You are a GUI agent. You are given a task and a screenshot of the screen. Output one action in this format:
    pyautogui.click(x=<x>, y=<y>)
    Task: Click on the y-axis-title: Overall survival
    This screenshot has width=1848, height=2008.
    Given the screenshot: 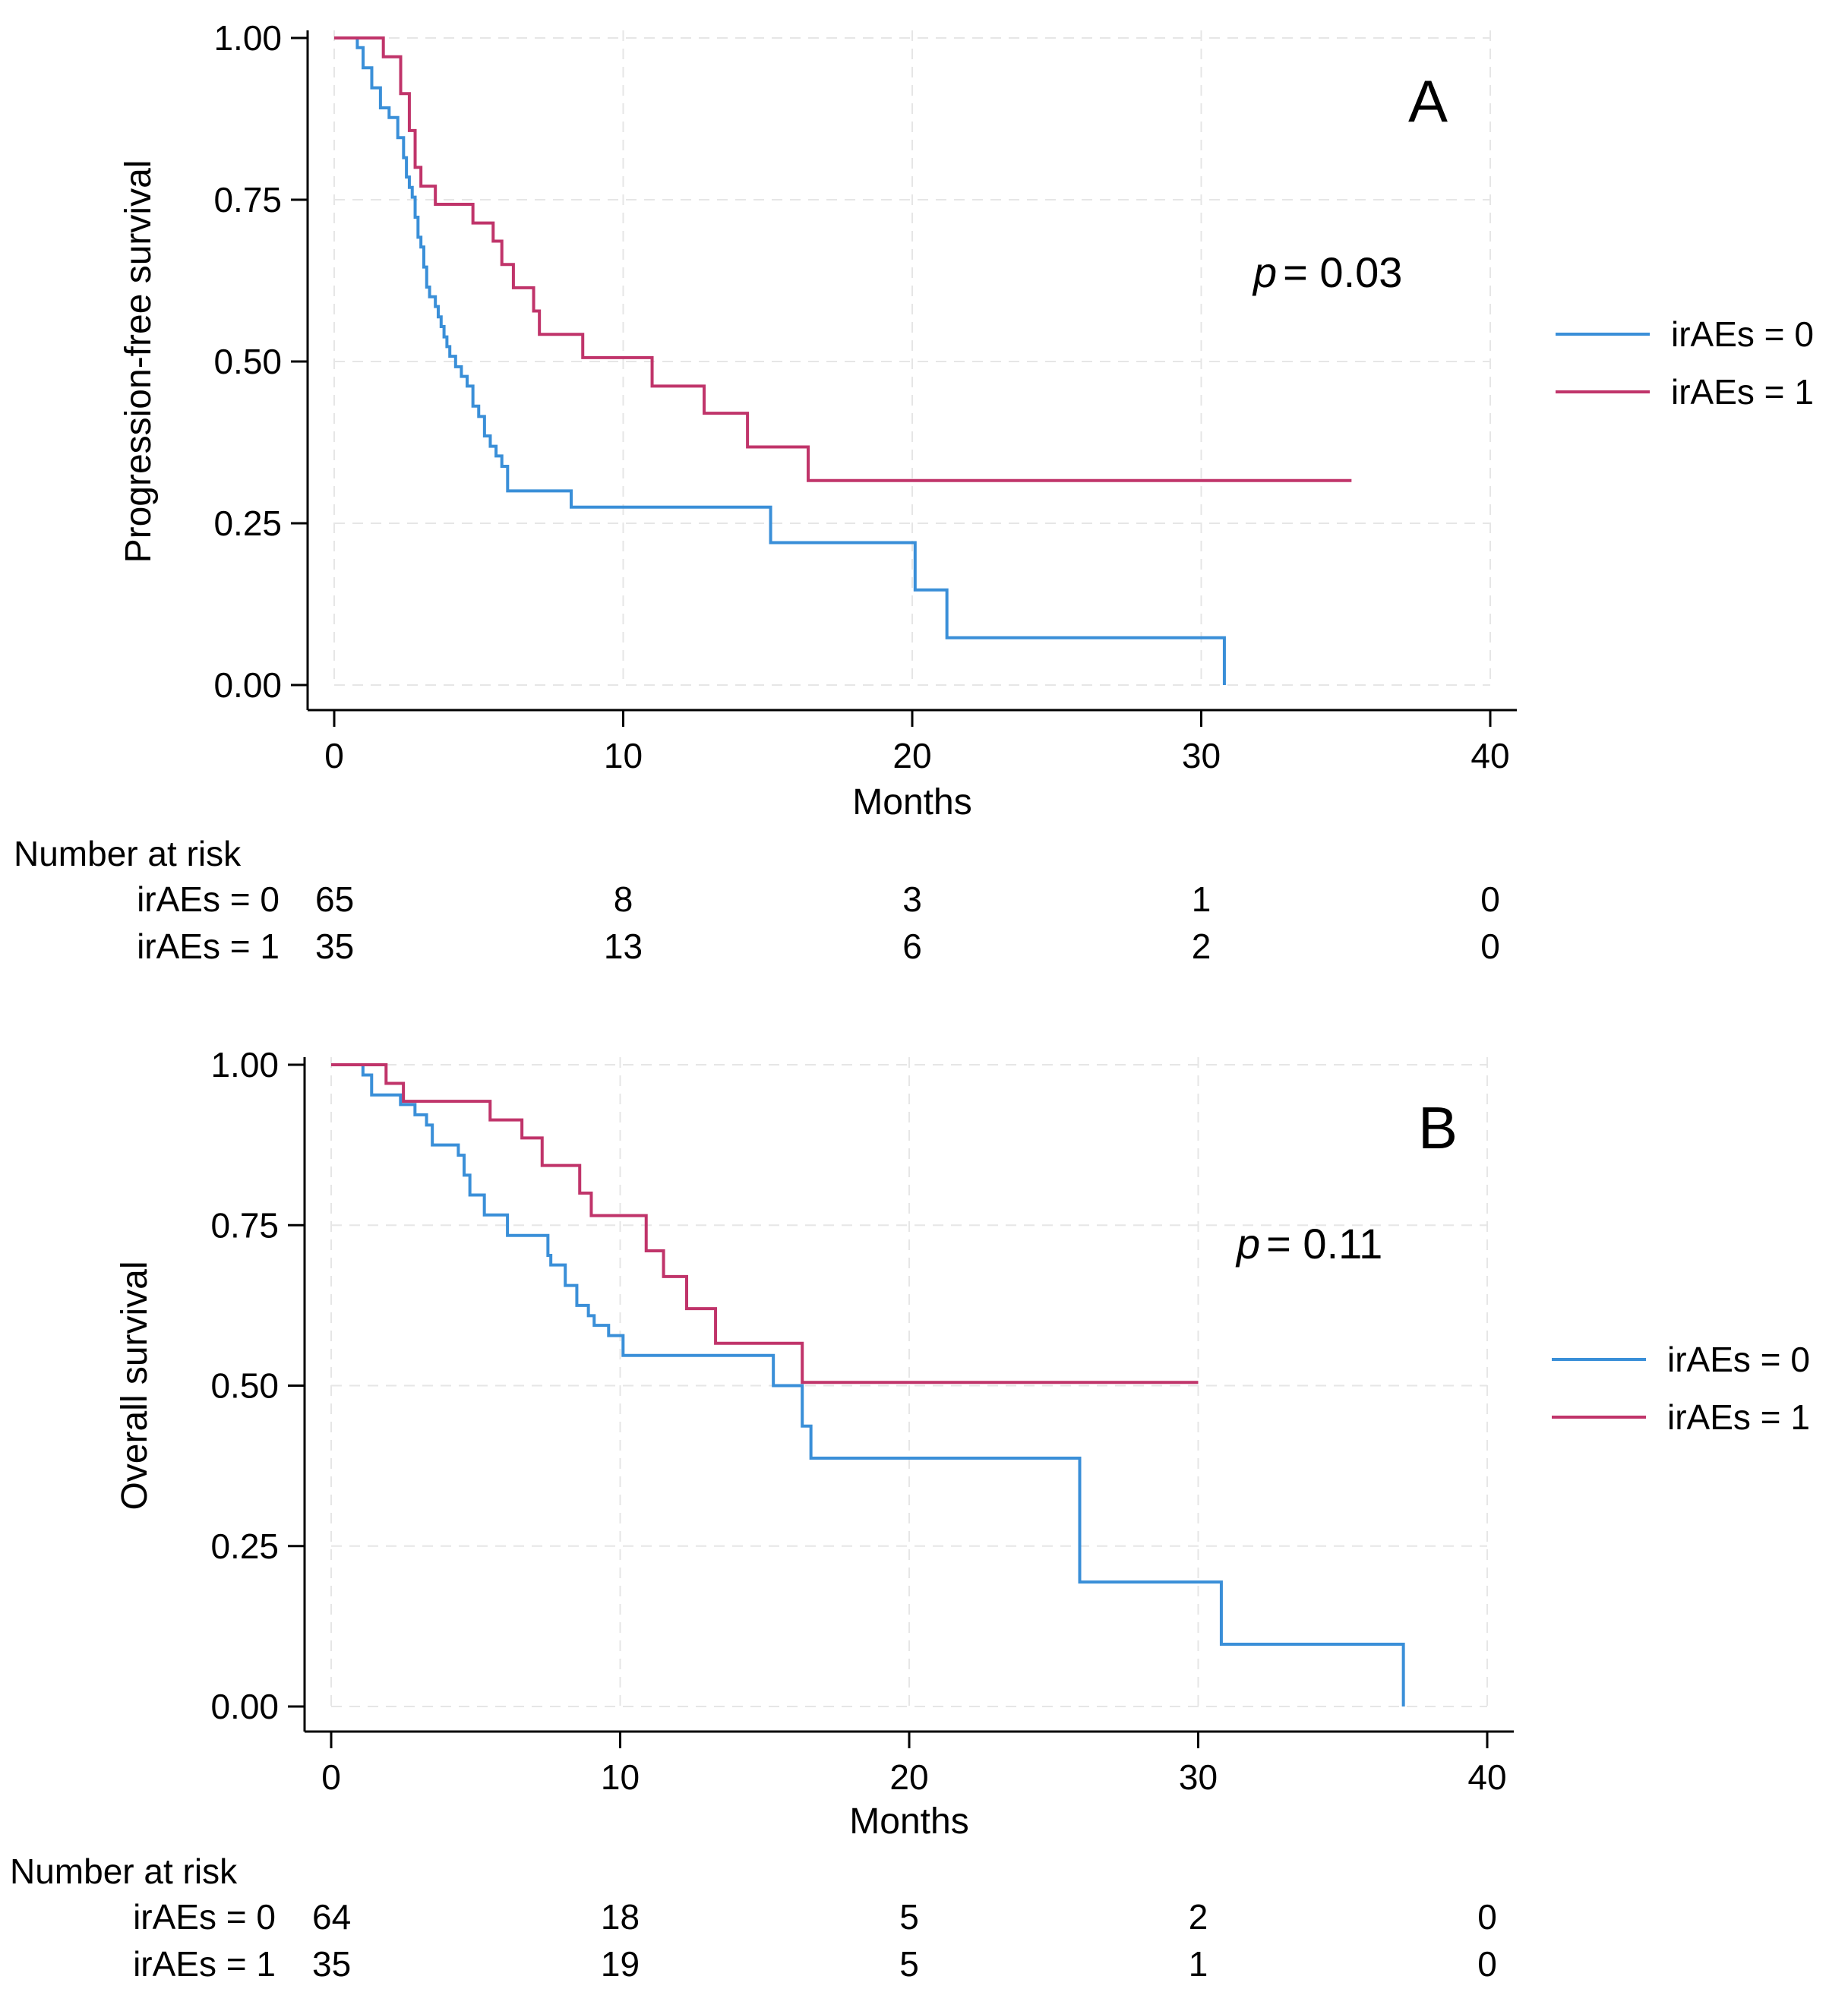 What is the action you would take?
    pyautogui.click(x=135, y=1385)
    